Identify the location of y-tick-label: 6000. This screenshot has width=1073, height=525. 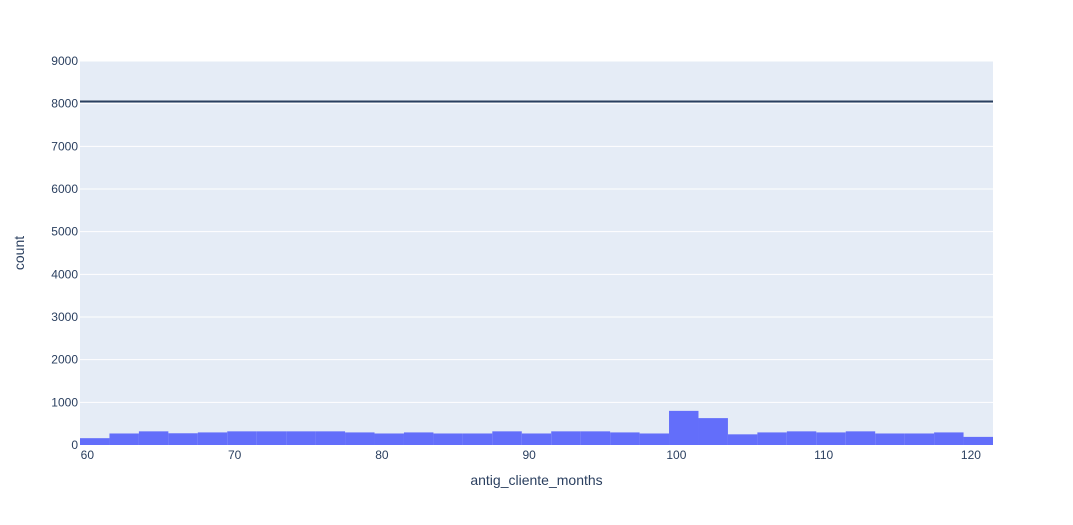
(64, 189).